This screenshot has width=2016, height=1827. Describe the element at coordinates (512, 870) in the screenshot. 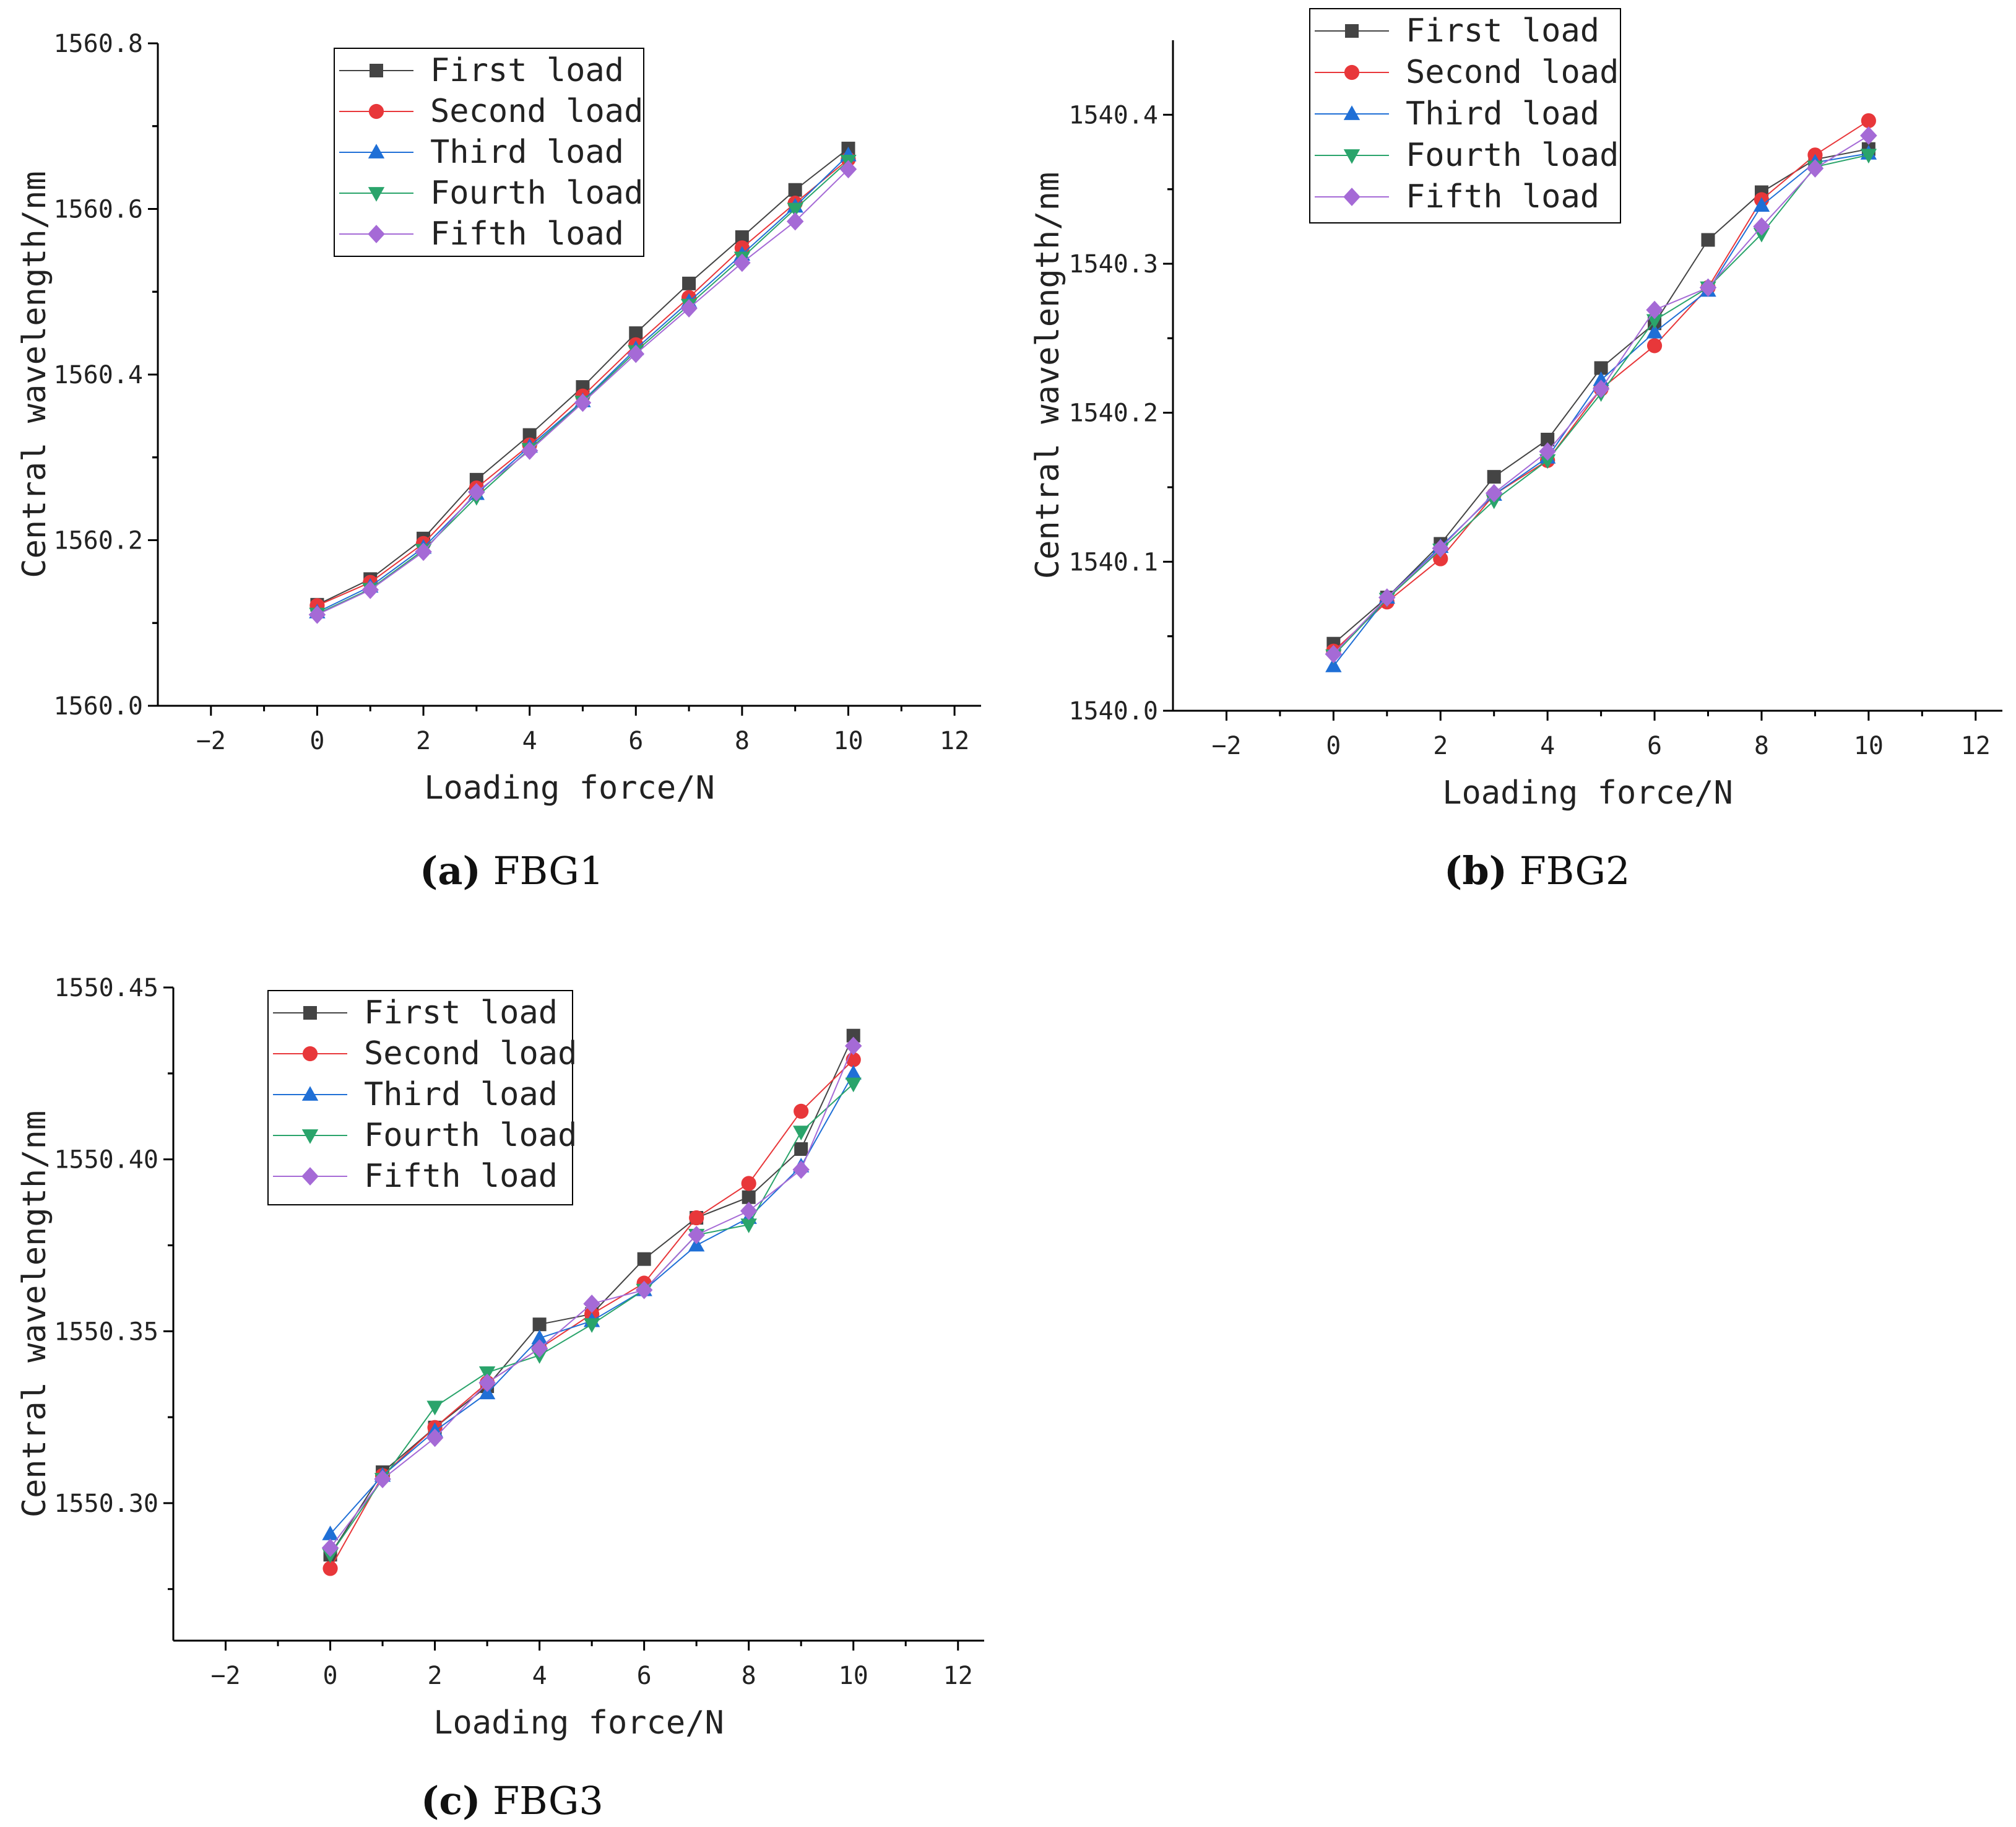

I see `caption-fbg1: (a) FBG1` at that location.